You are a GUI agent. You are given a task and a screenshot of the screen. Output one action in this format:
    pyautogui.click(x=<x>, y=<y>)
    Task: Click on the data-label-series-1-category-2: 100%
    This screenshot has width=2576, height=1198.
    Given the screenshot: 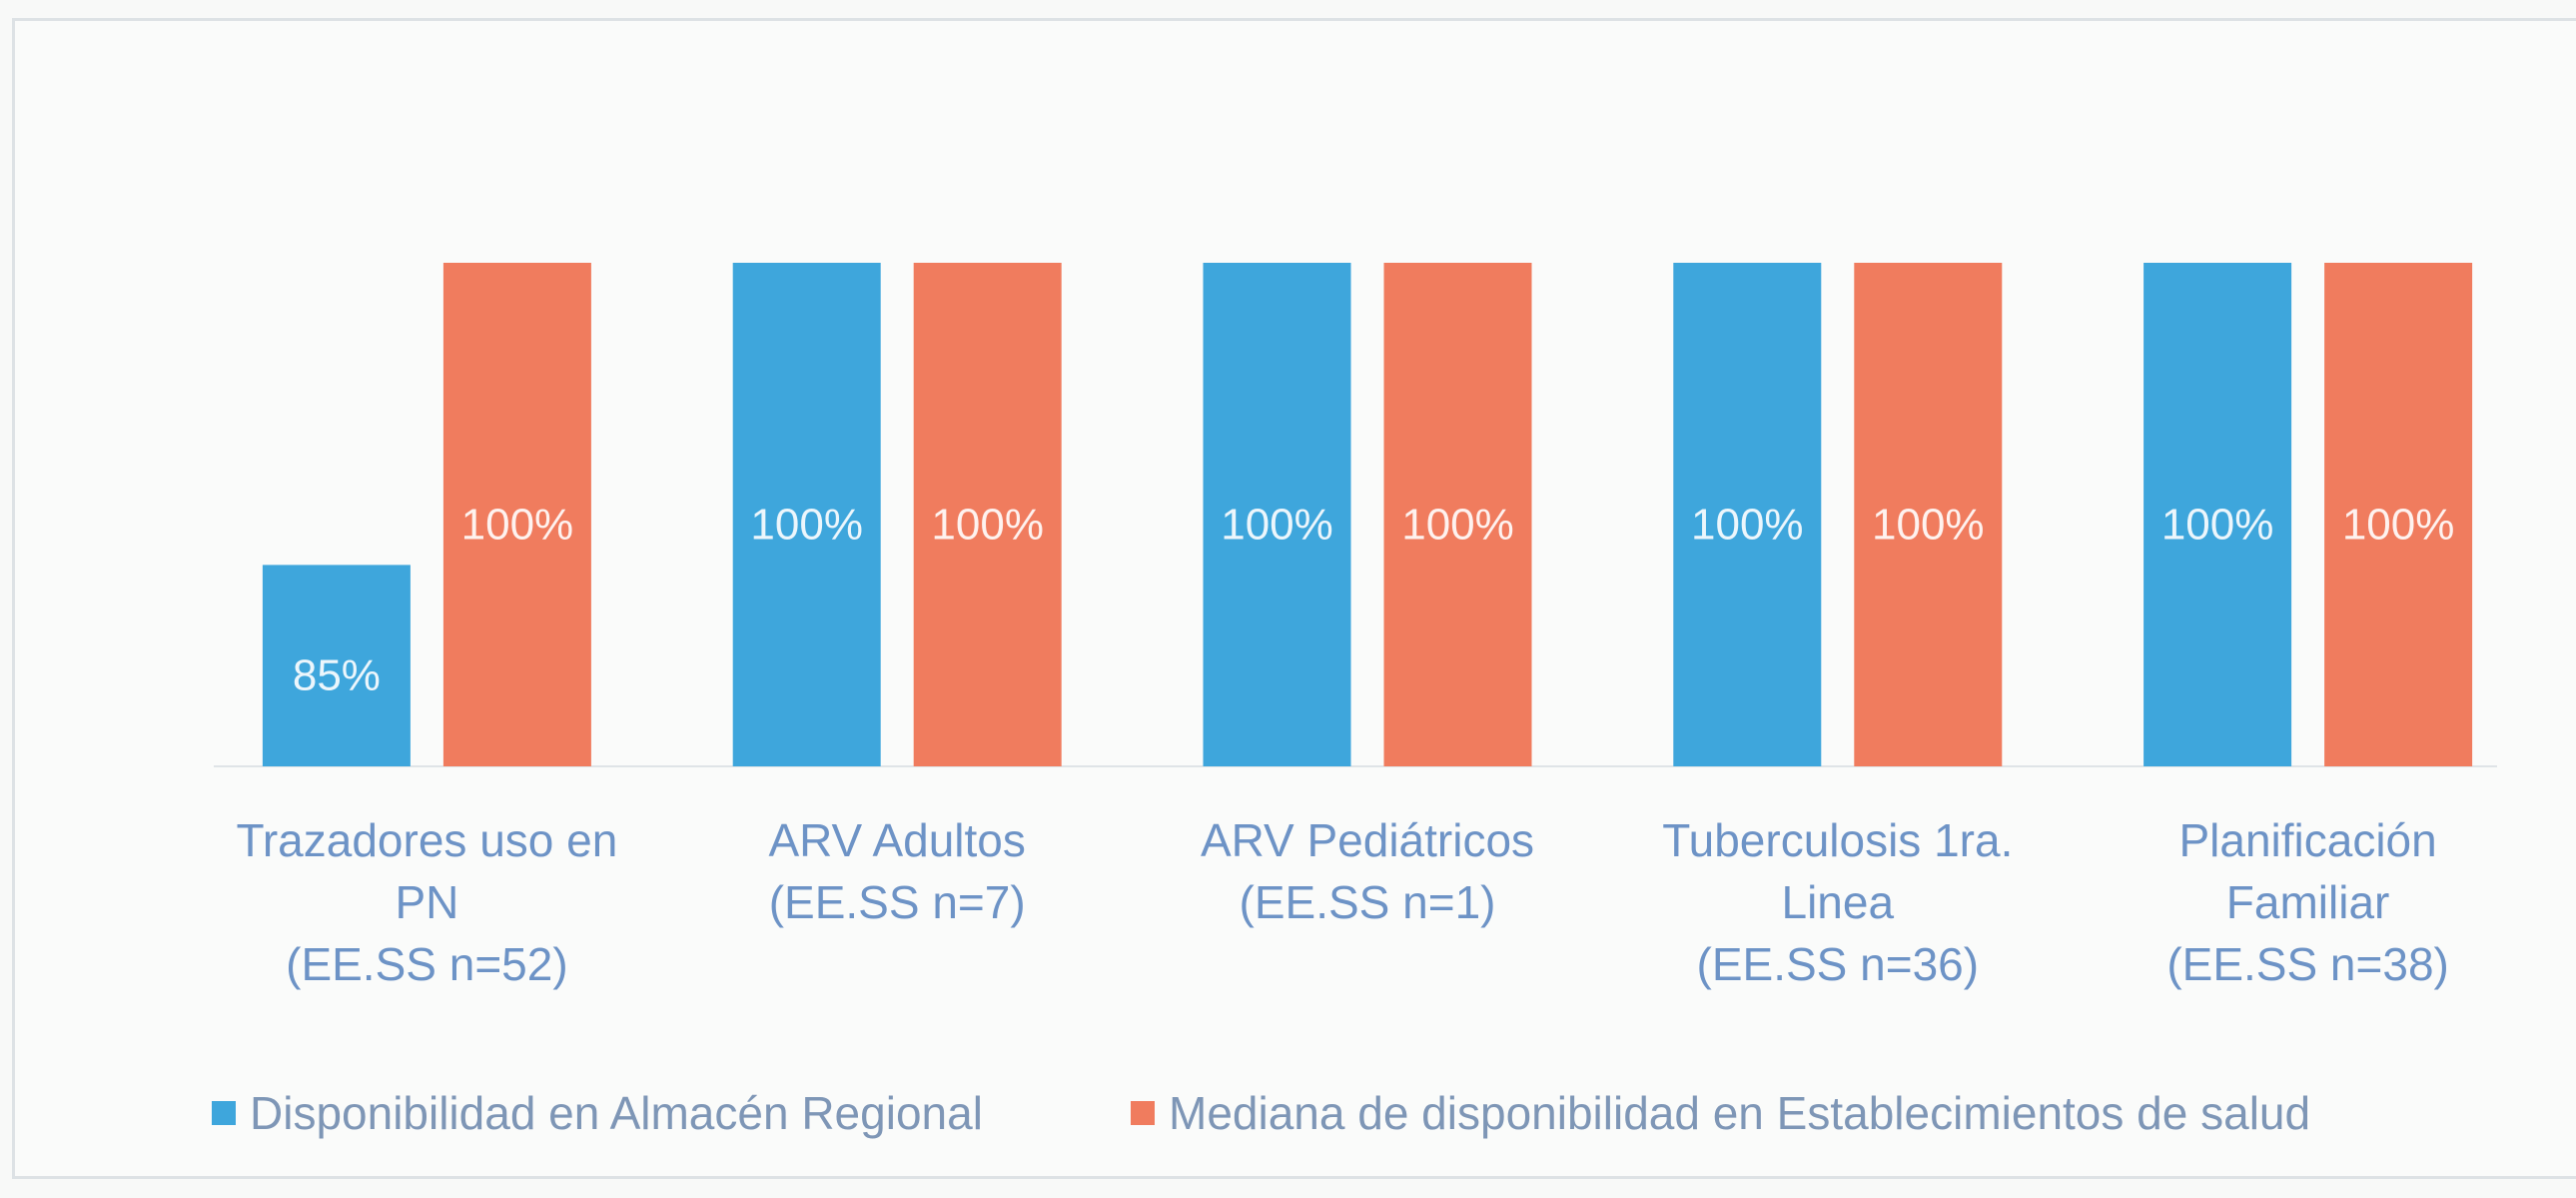 What is the action you would take?
    pyautogui.click(x=806, y=525)
    